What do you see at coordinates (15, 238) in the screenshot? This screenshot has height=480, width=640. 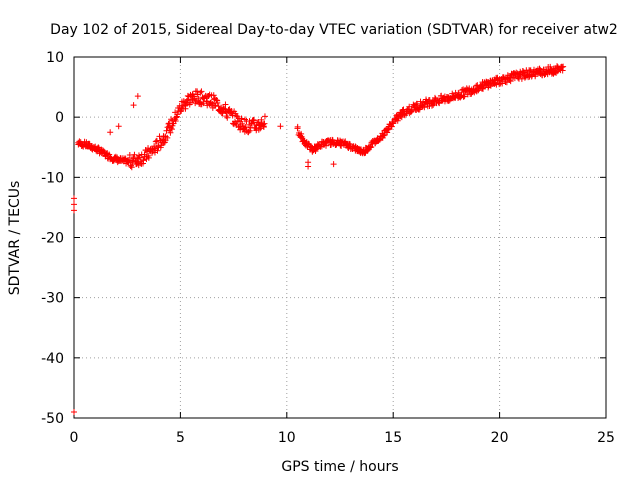 I see `y-axis-label: SDTVAR / TECUs` at bounding box center [15, 238].